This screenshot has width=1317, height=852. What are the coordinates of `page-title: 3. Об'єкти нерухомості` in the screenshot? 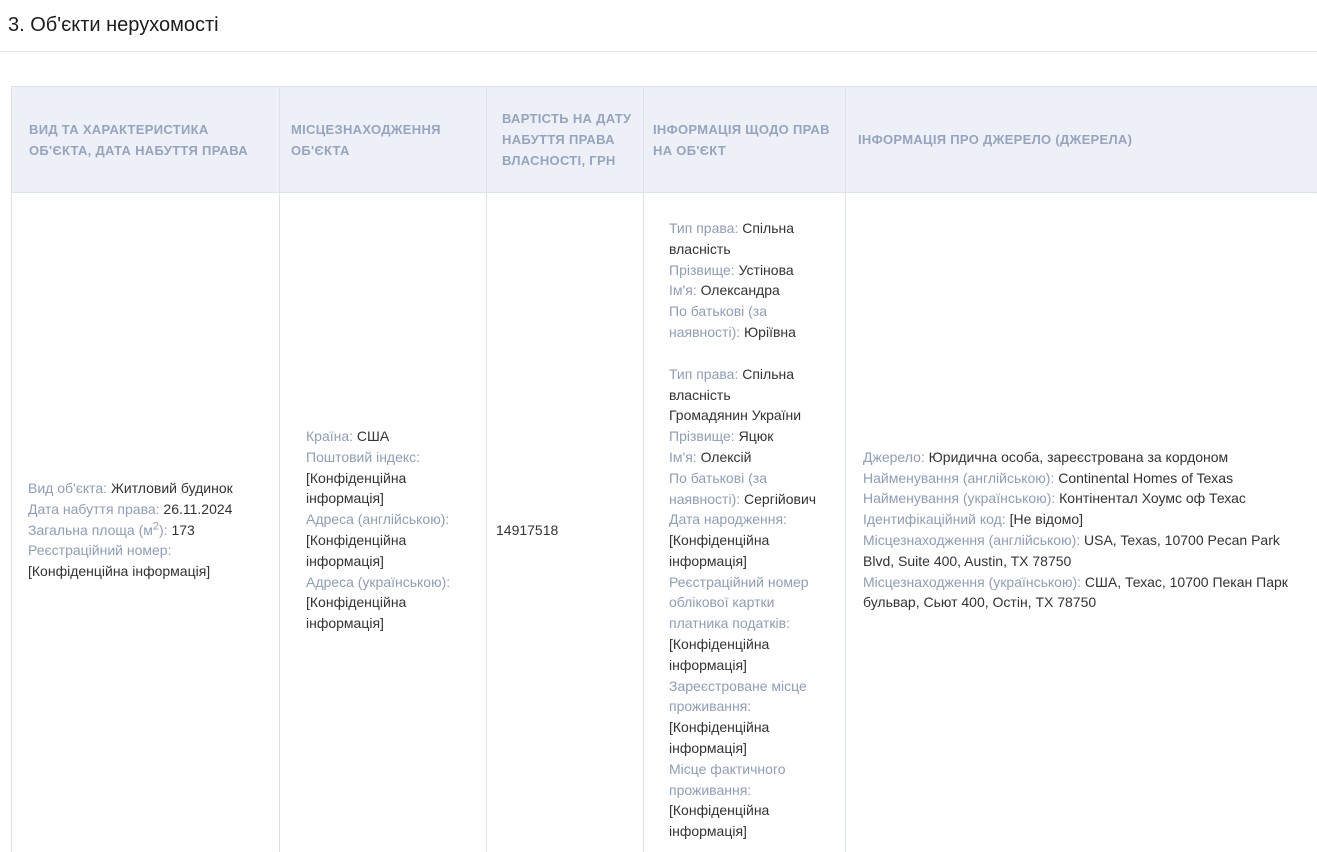 It's located at (113, 25).